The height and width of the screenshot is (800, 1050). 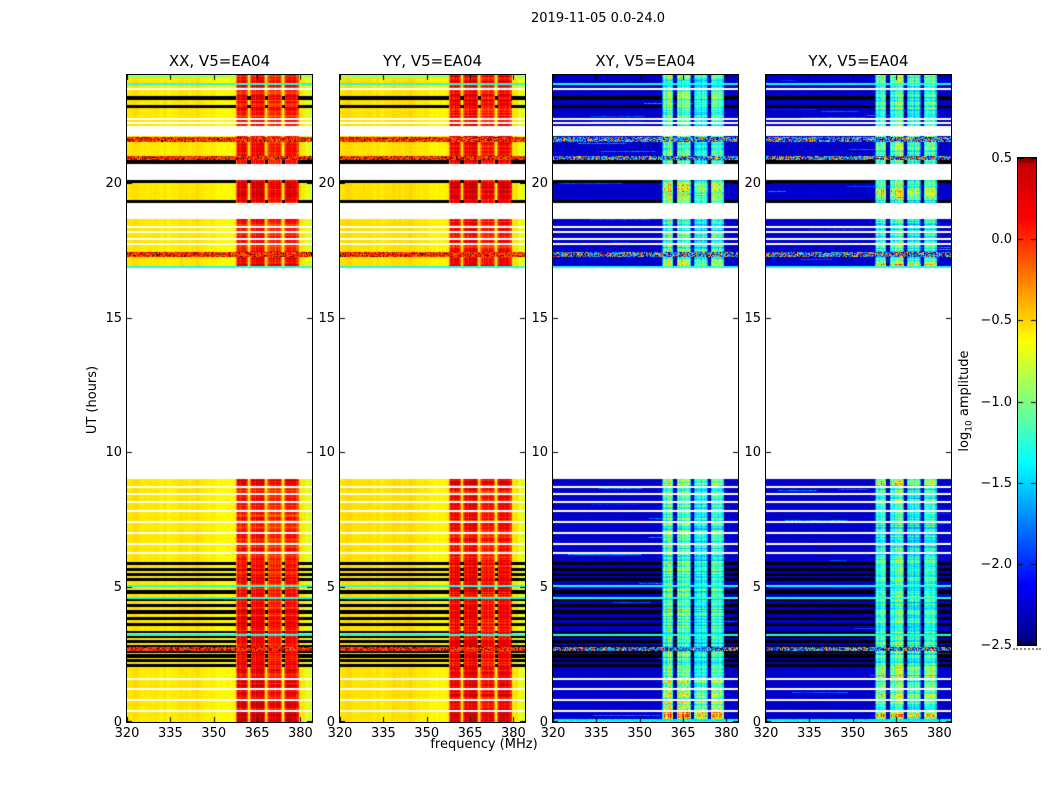 I want to click on heatmap-panel-yx, so click(x=858, y=398).